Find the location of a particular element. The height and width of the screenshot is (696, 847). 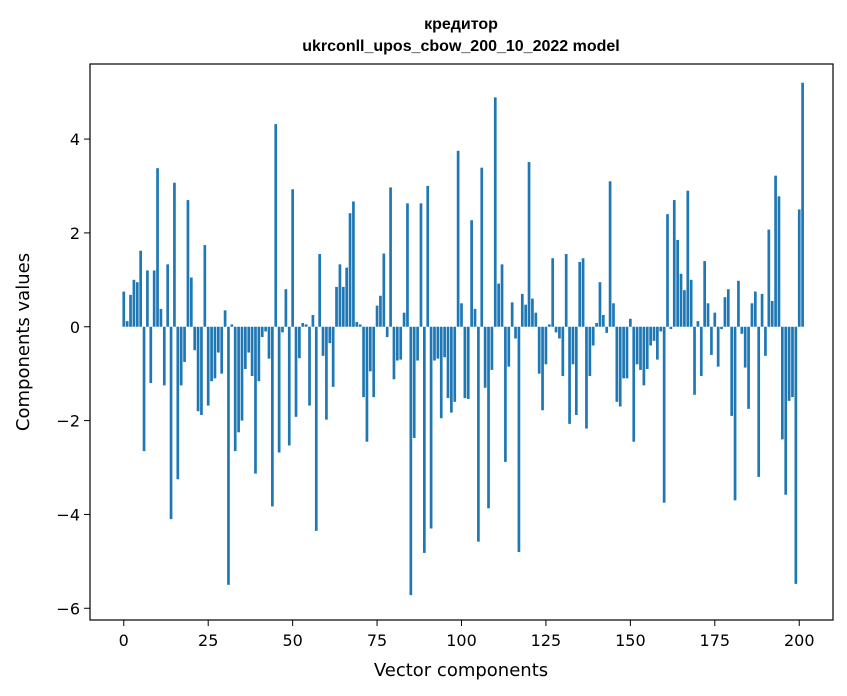

x-tick-label: 125 is located at coordinates (546, 640).